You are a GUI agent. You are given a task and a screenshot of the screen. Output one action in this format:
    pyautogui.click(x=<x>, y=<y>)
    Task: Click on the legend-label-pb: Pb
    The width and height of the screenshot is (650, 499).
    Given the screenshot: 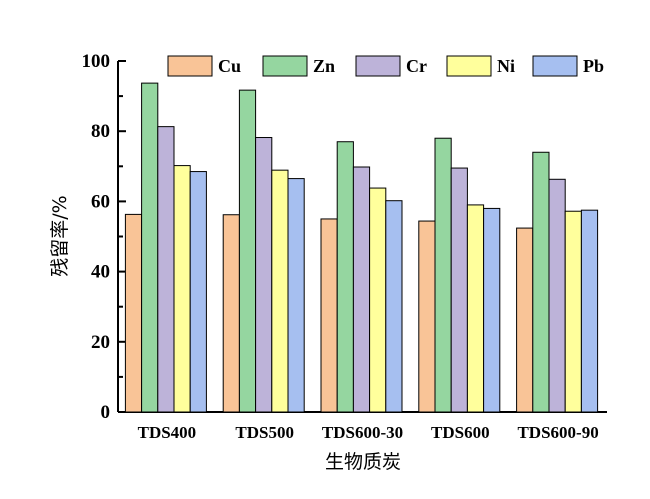 What is the action you would take?
    pyautogui.click(x=593, y=66)
    